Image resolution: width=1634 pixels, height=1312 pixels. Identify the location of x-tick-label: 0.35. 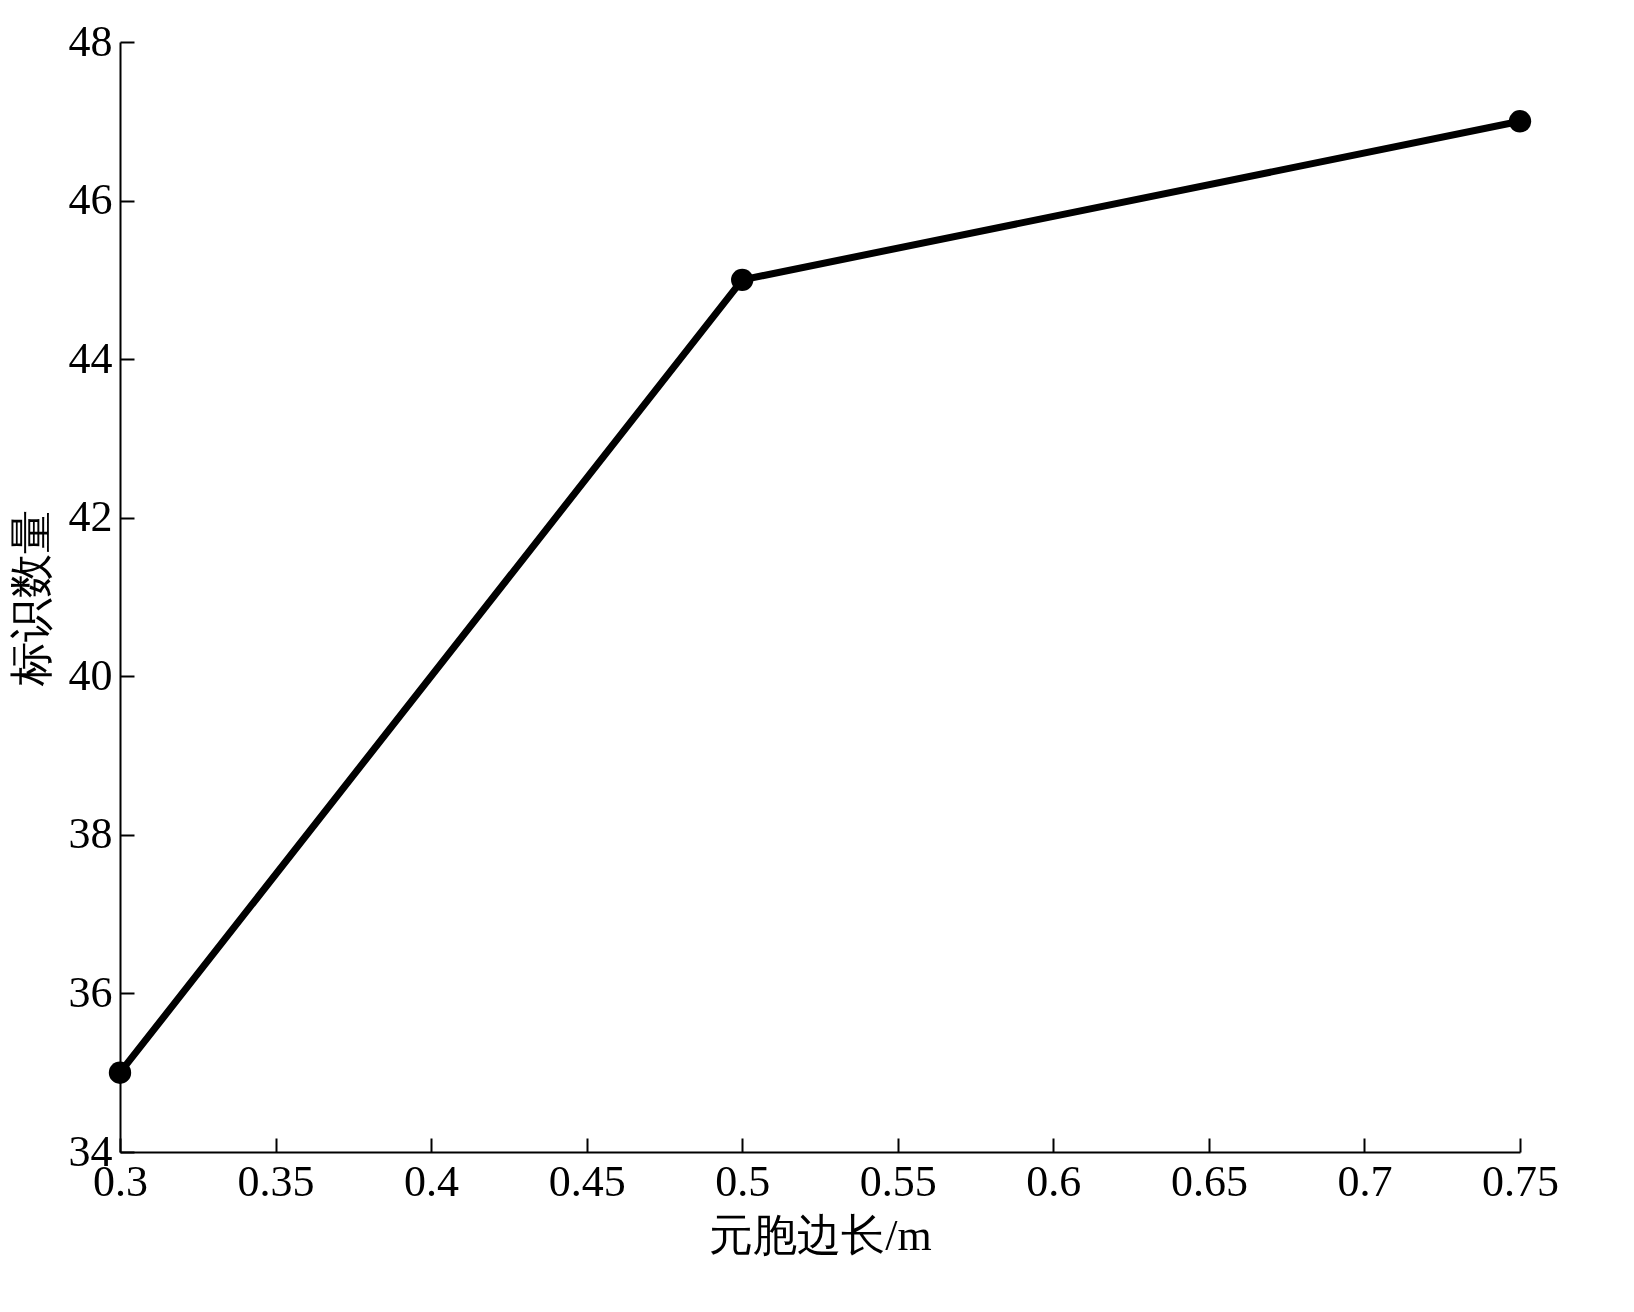
(276, 1181).